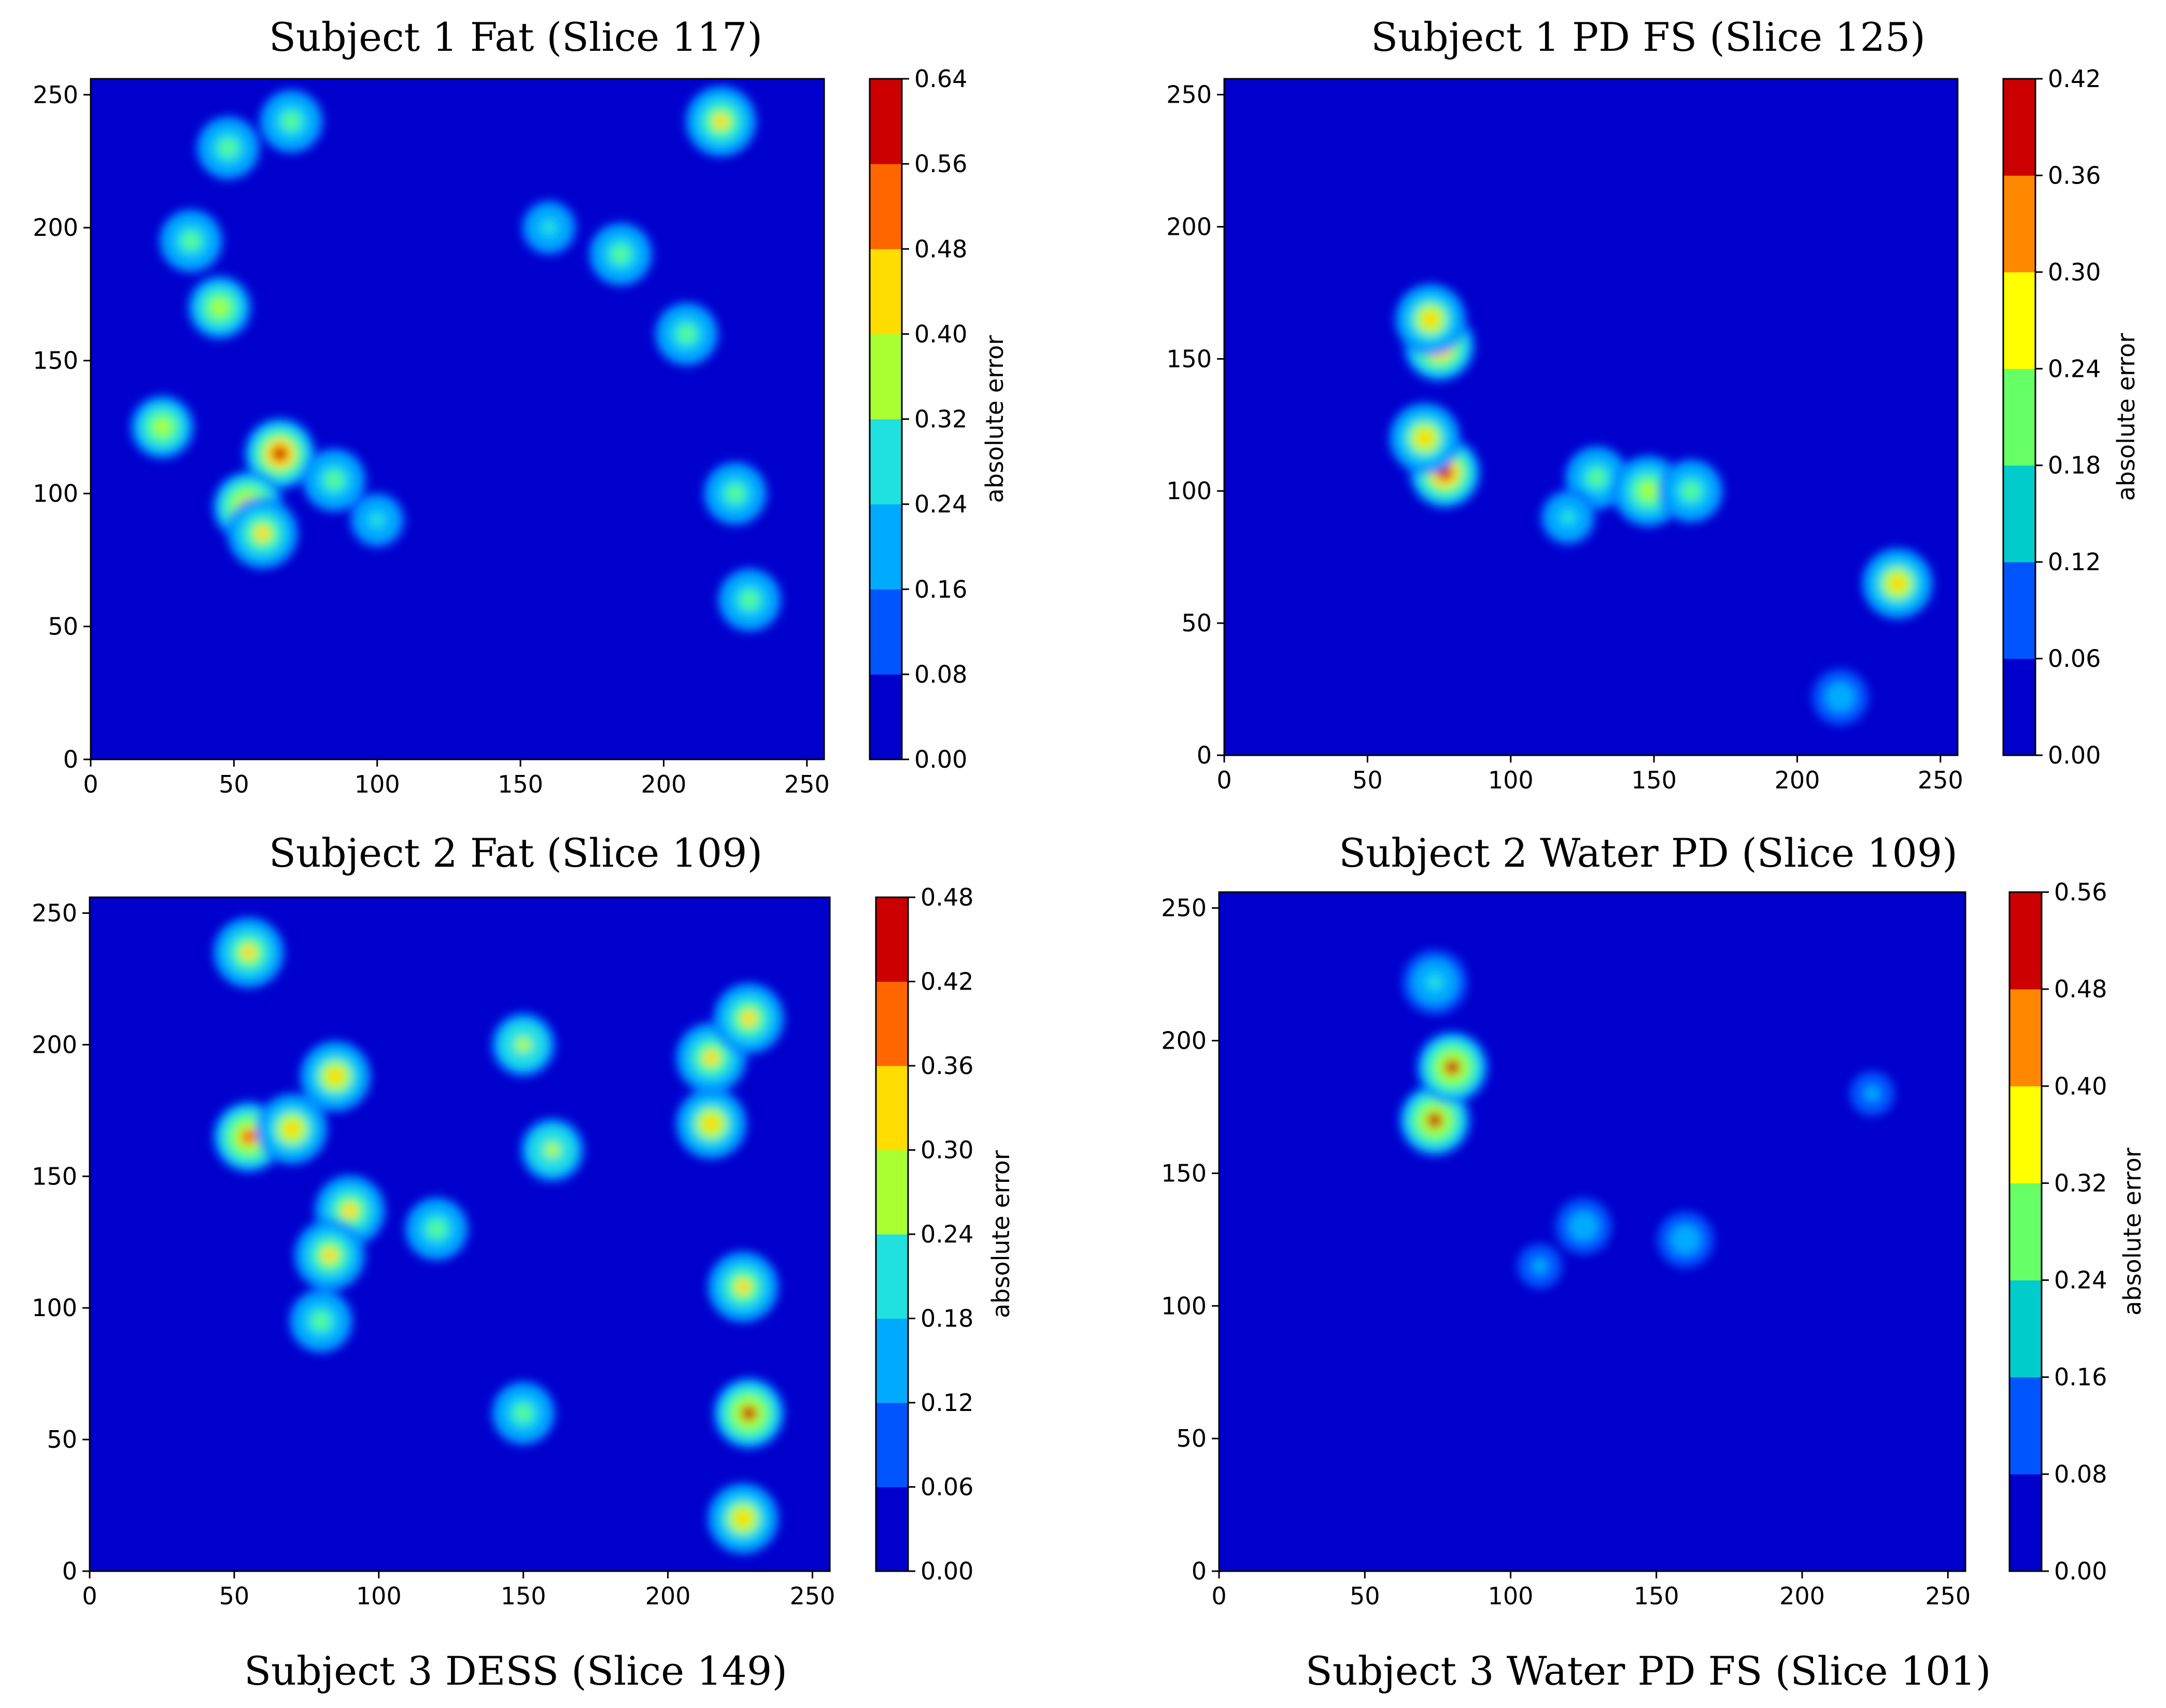  What do you see at coordinates (941, 79) in the screenshot?
I see `colorbar-tick-label: 0.64` at bounding box center [941, 79].